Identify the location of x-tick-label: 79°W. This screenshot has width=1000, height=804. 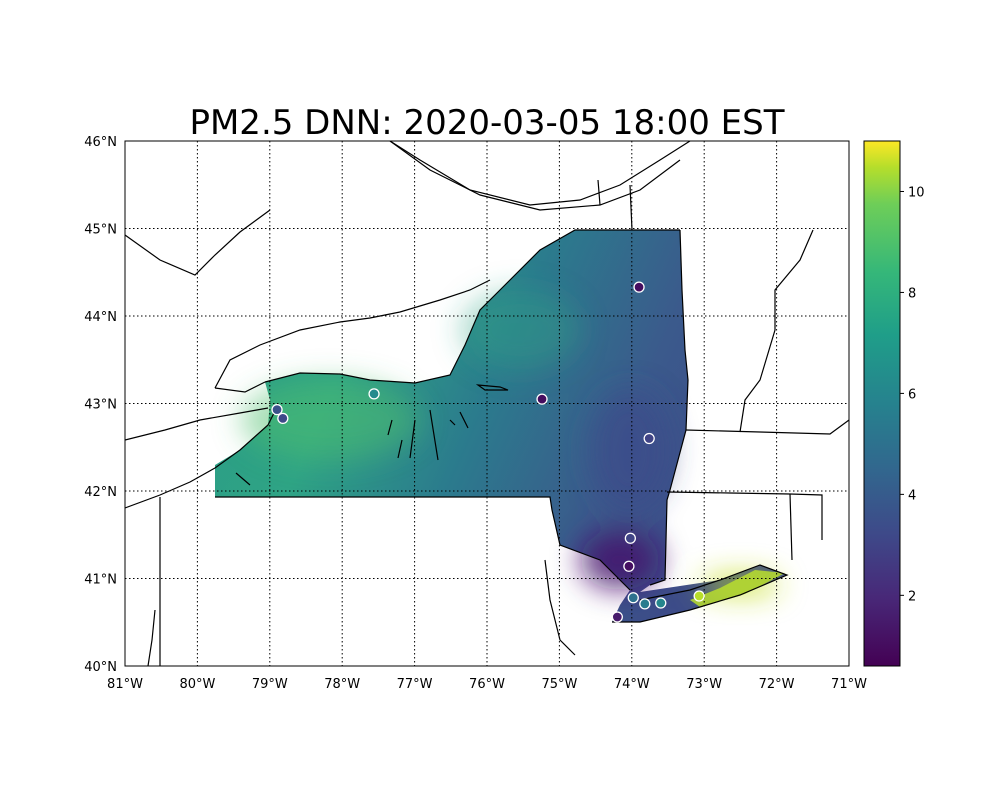
(270, 684).